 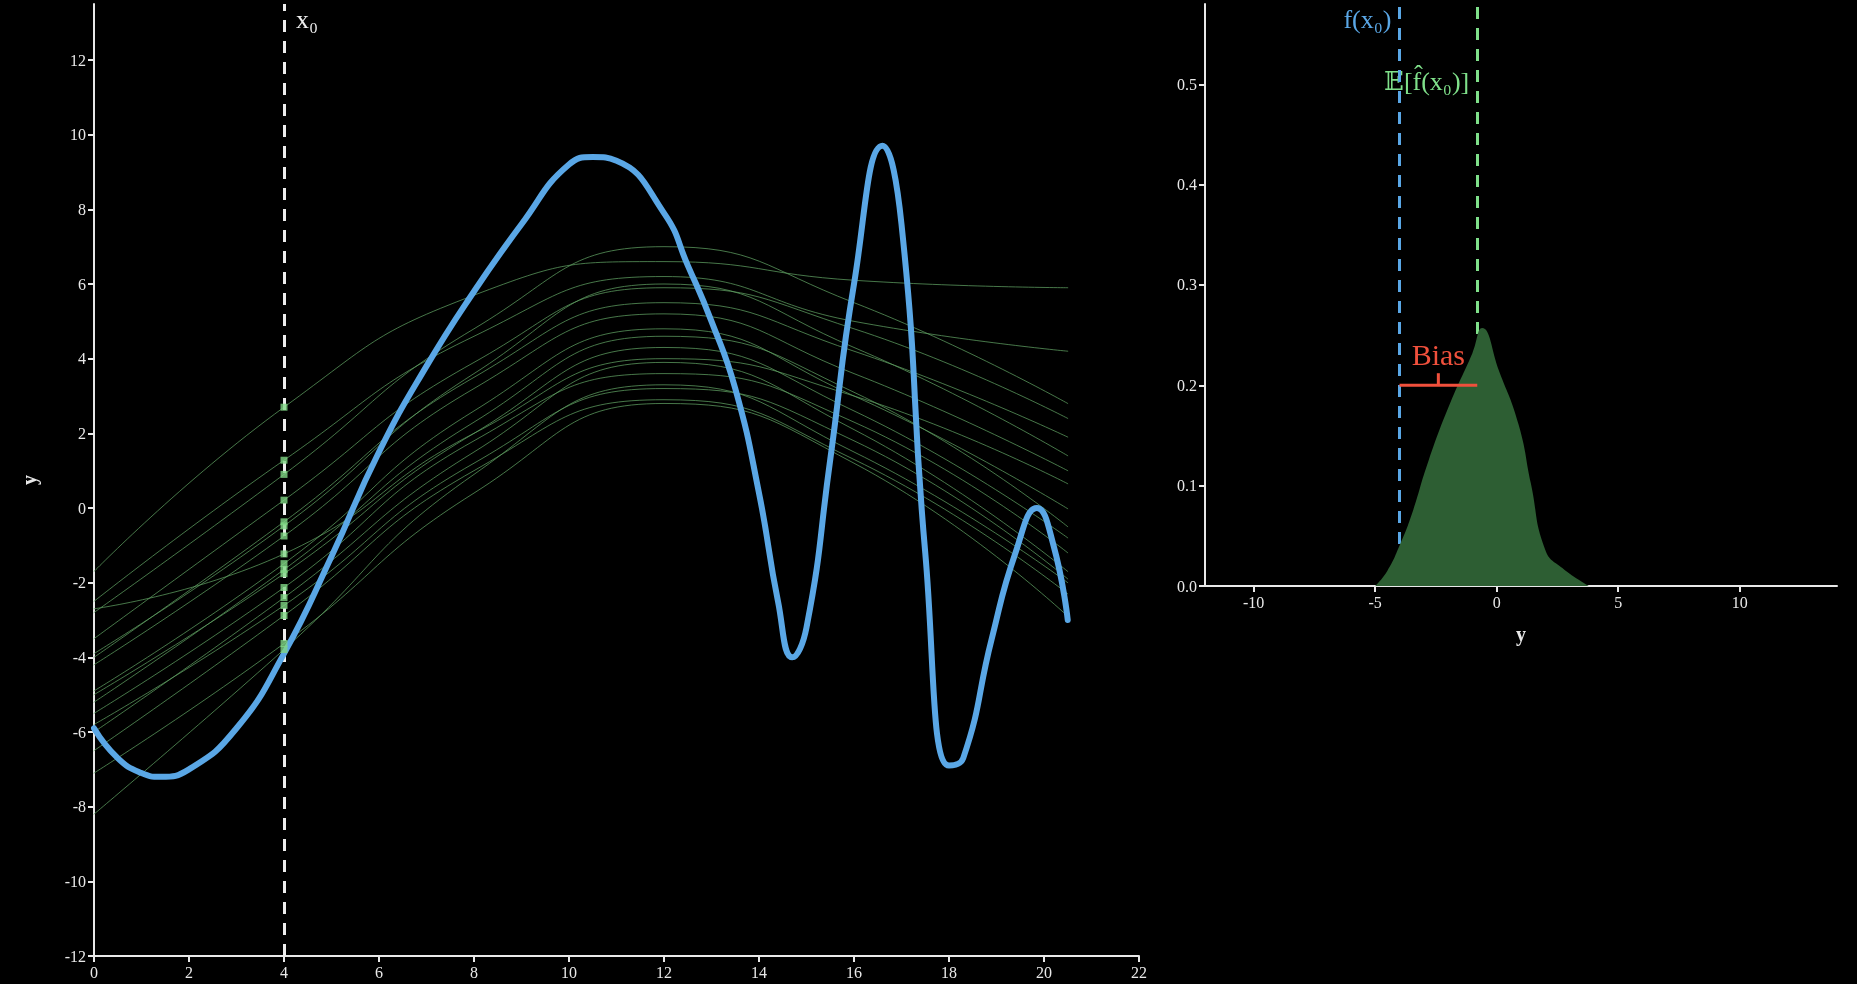 What do you see at coordinates (1521, 634) in the screenshot?
I see `x-axis-title: y` at bounding box center [1521, 634].